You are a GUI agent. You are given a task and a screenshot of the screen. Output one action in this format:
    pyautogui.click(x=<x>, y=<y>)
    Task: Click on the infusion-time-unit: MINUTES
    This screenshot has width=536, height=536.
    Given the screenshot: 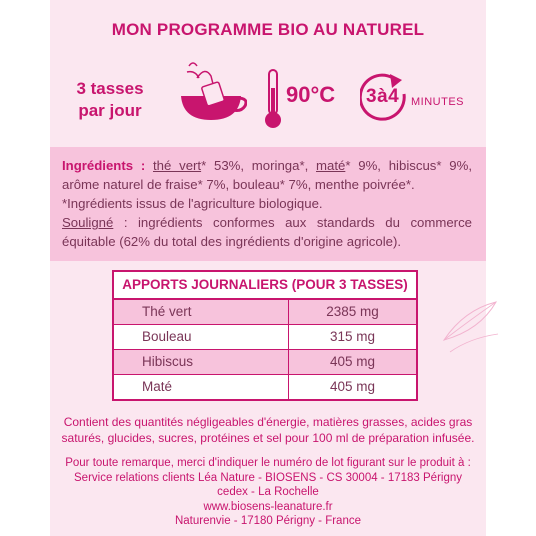 What is the action you would take?
    pyautogui.click(x=437, y=102)
    